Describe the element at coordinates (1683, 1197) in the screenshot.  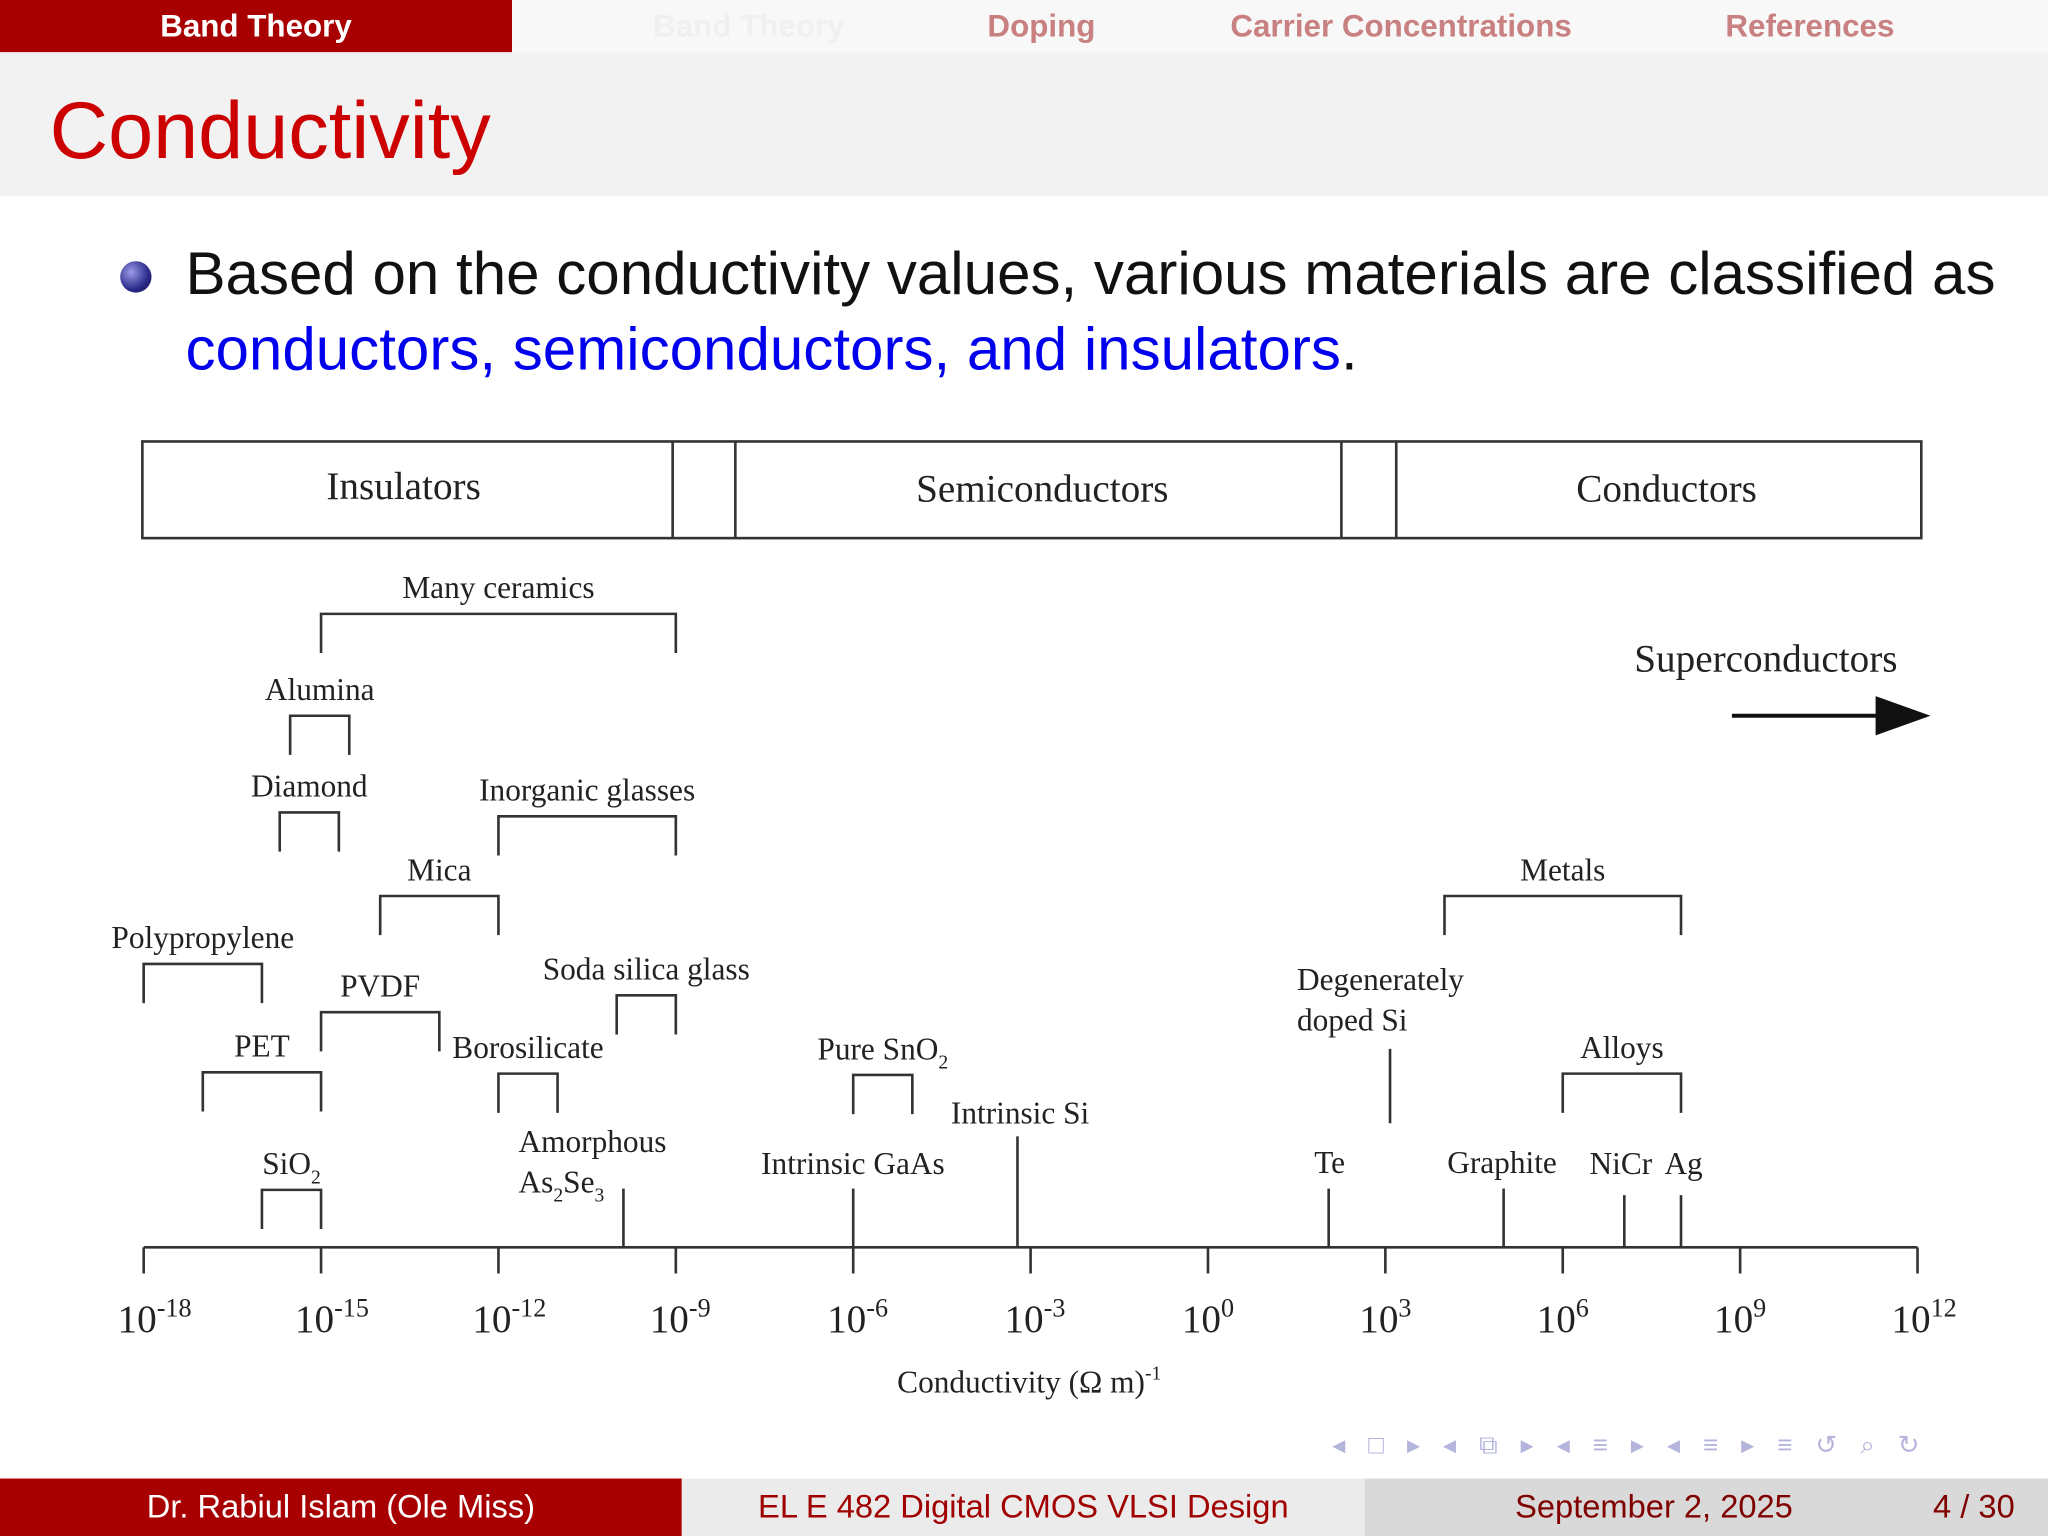
I see `material-marker: Ag` at that location.